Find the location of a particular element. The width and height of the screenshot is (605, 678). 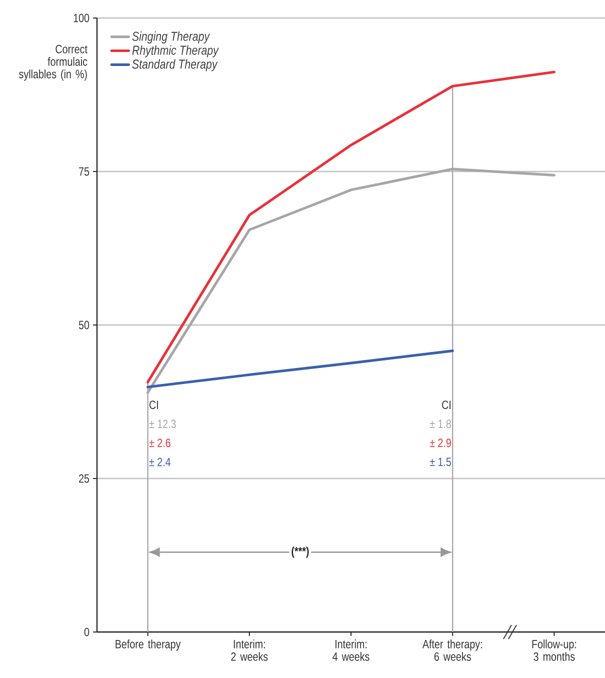

annotation: ± 2.6 is located at coordinates (159, 443).